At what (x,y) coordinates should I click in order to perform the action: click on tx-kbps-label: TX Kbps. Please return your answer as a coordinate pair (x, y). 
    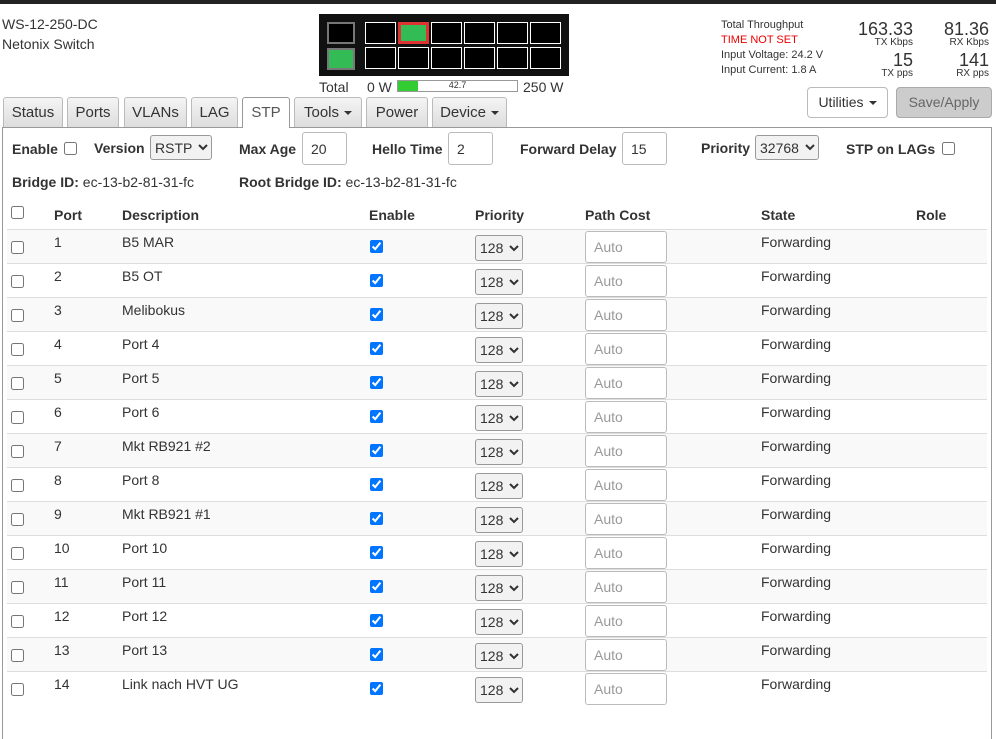
    Looking at the image, I should click on (893, 42).